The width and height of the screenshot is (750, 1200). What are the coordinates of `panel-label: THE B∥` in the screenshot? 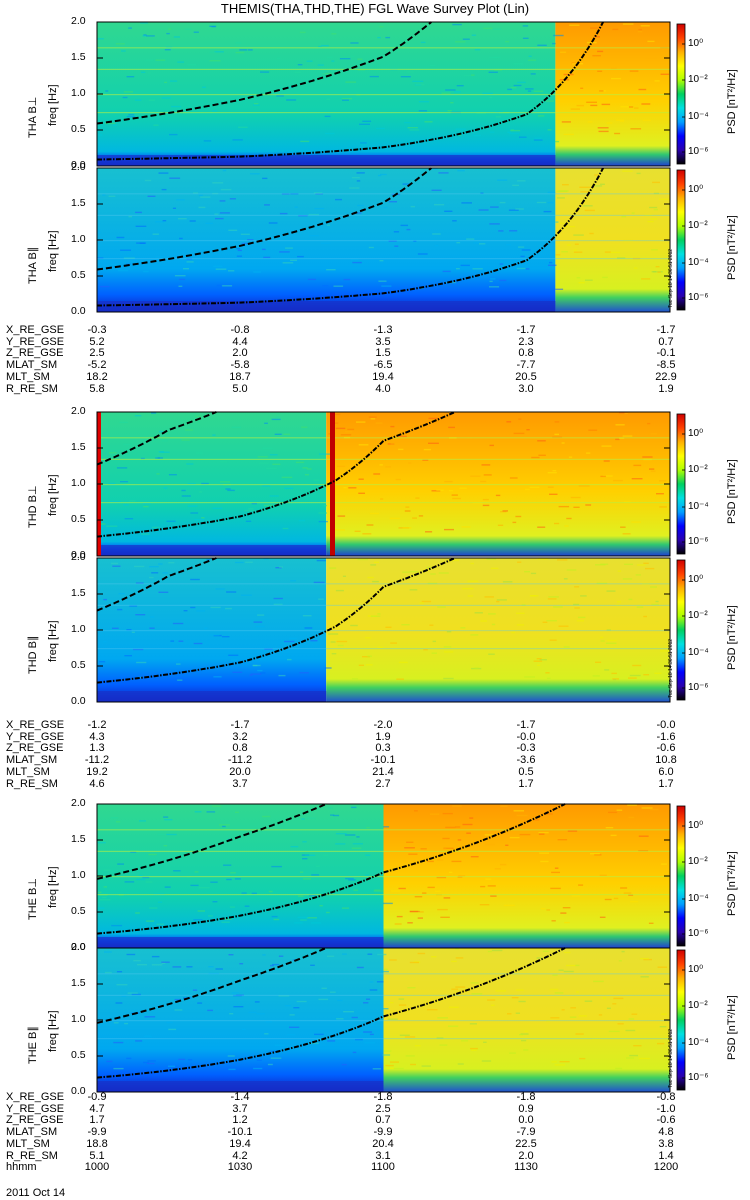 It's located at (33, 1045).